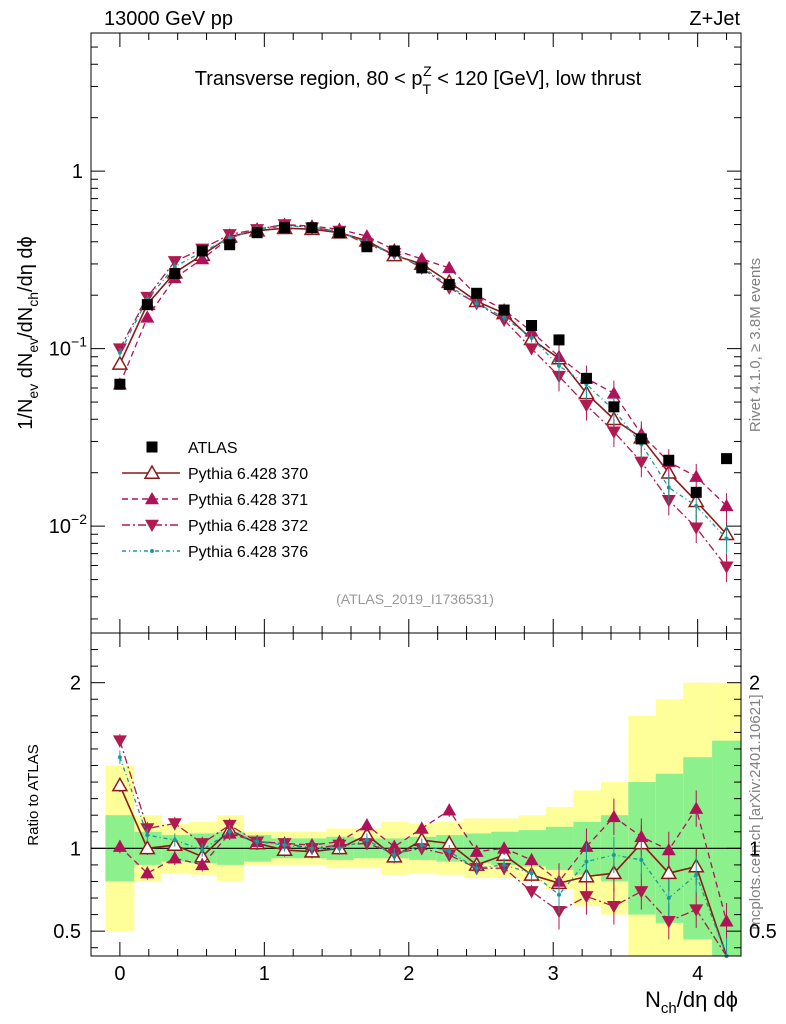  I want to click on legend-p371-marker, so click(152, 498).